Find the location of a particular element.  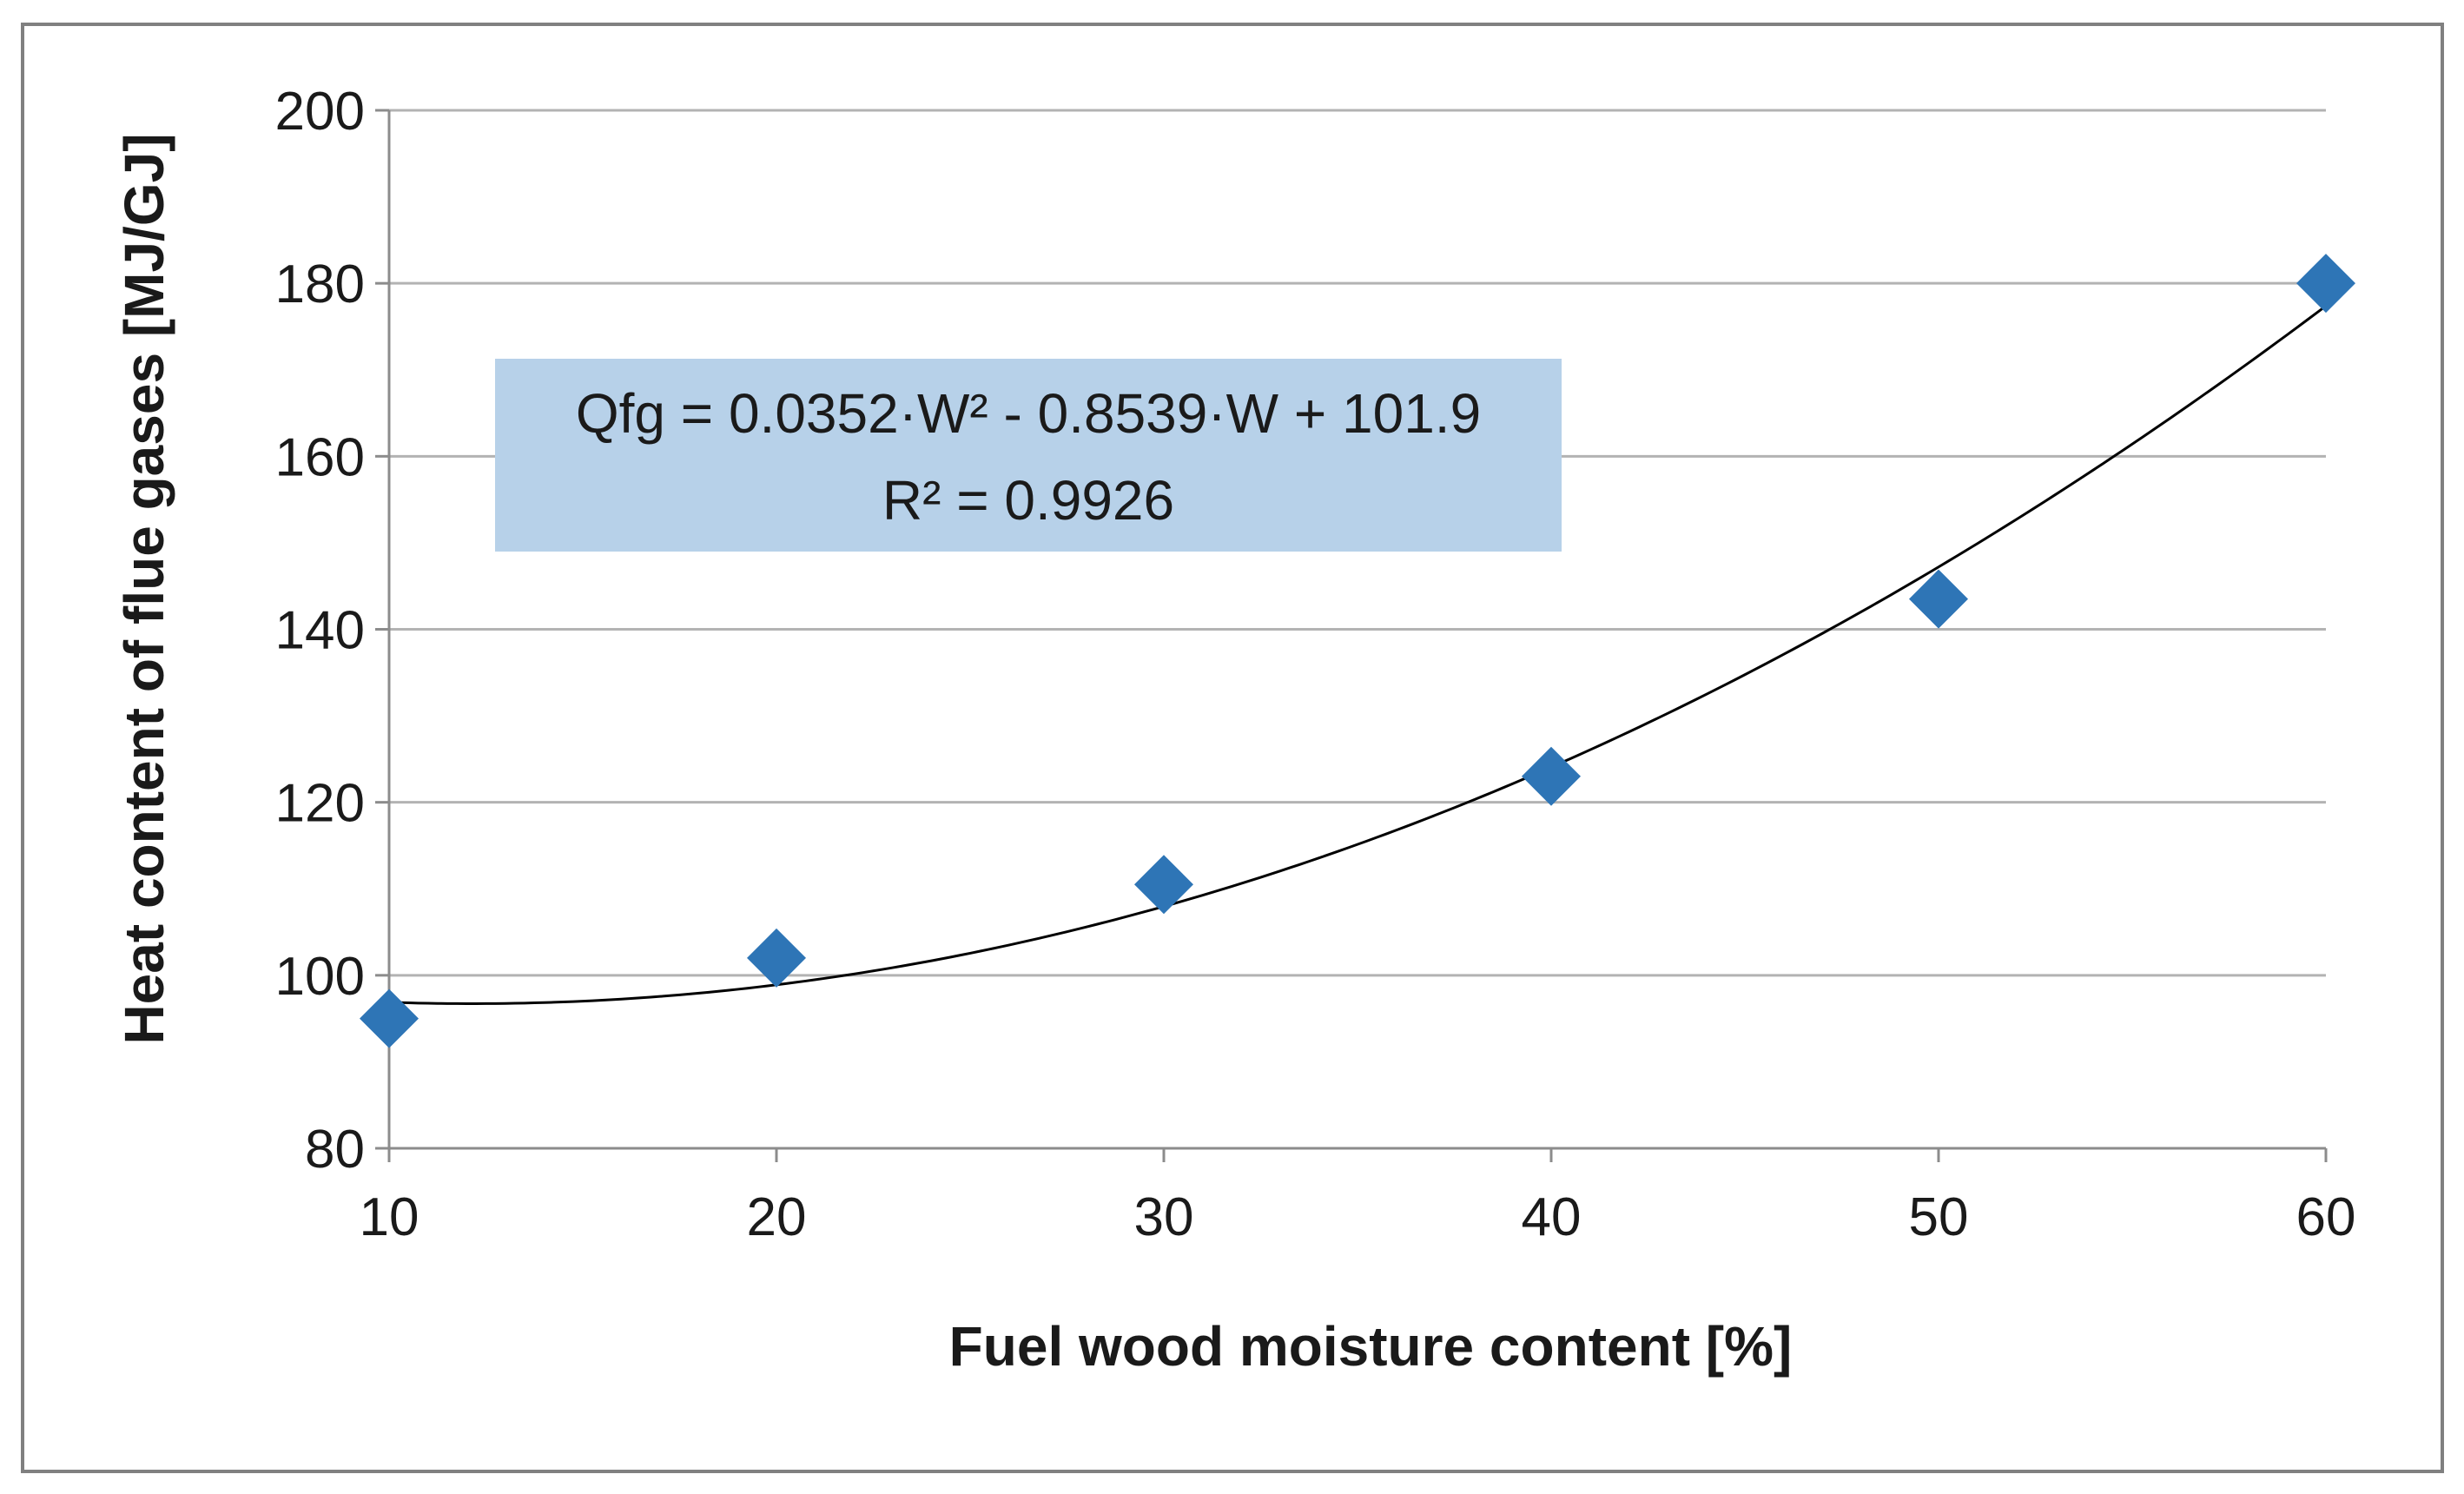

y-axis-title: Heat content of flue gases [MJ/GJ] is located at coordinates (144, 589).